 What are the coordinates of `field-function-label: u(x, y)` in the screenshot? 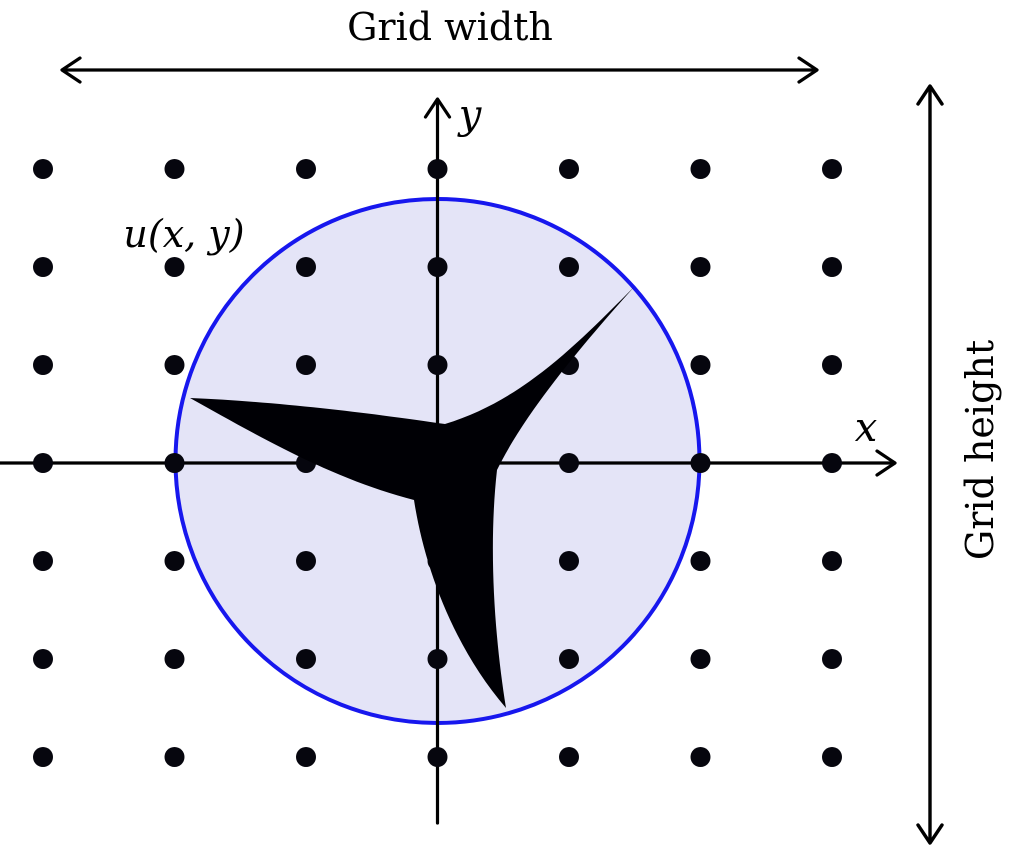 It's located at (183, 234).